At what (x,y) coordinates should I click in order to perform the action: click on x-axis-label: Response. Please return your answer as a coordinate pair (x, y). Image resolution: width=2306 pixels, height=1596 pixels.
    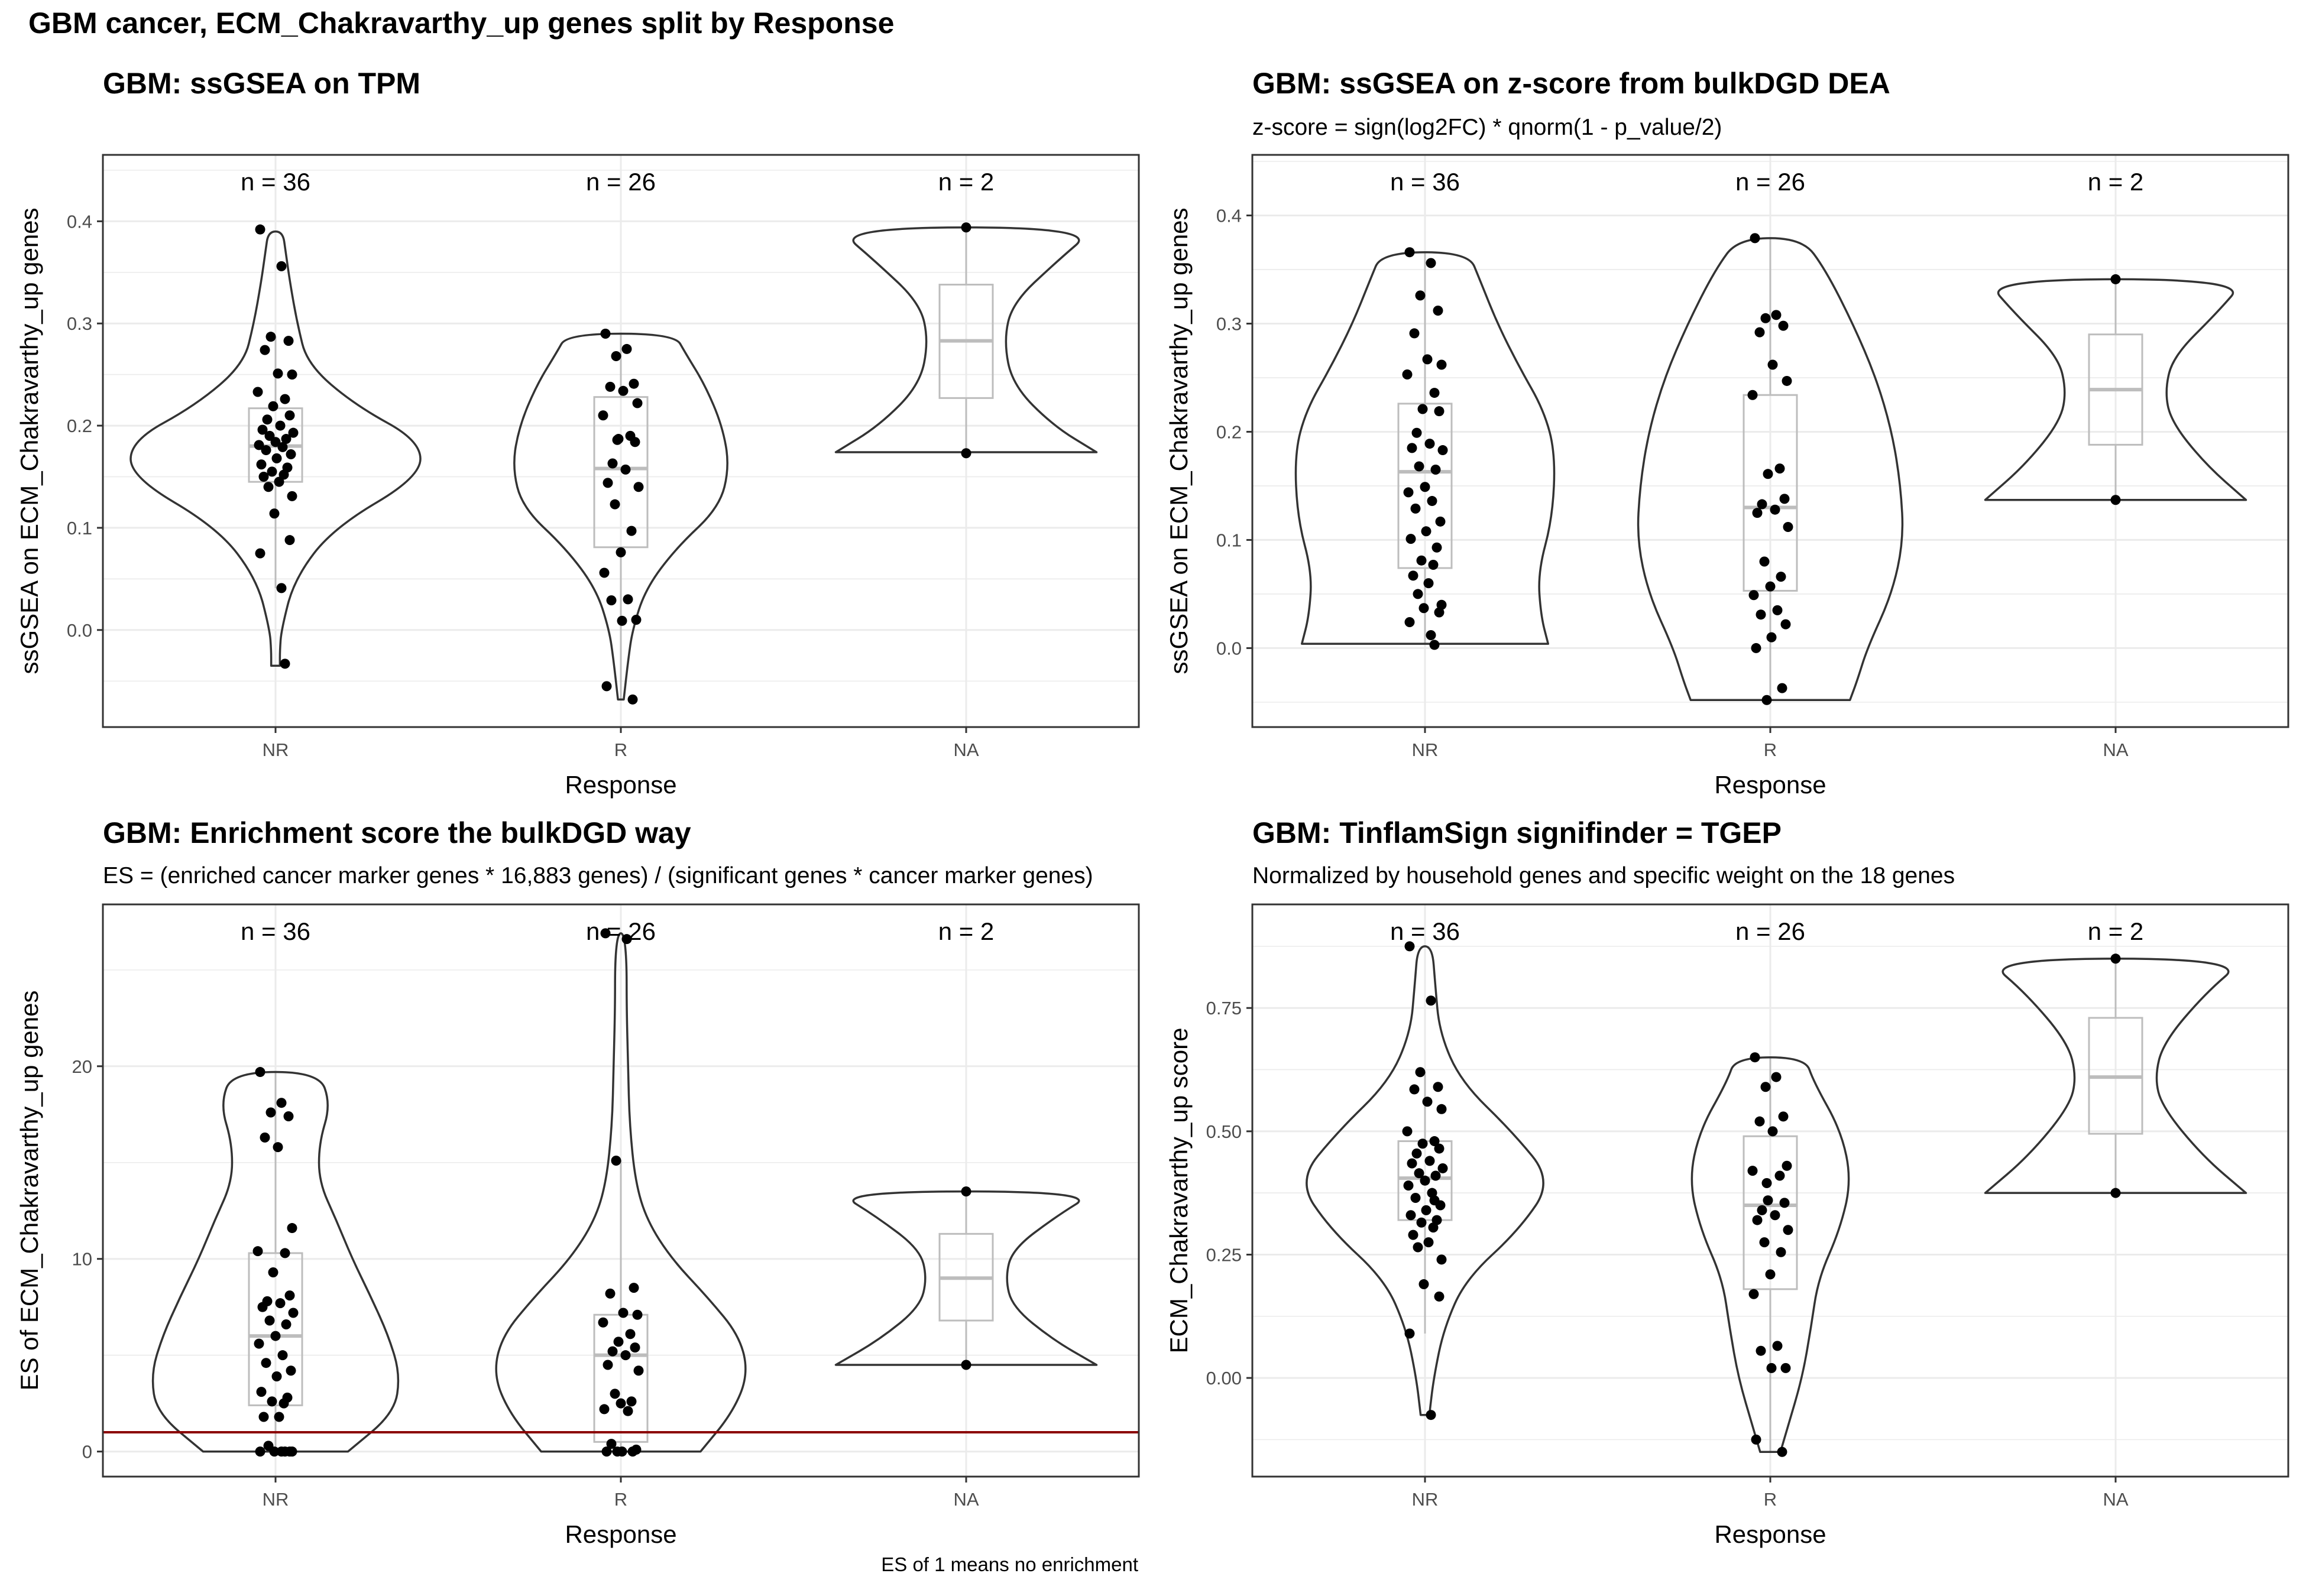
    Looking at the image, I should click on (1770, 1534).